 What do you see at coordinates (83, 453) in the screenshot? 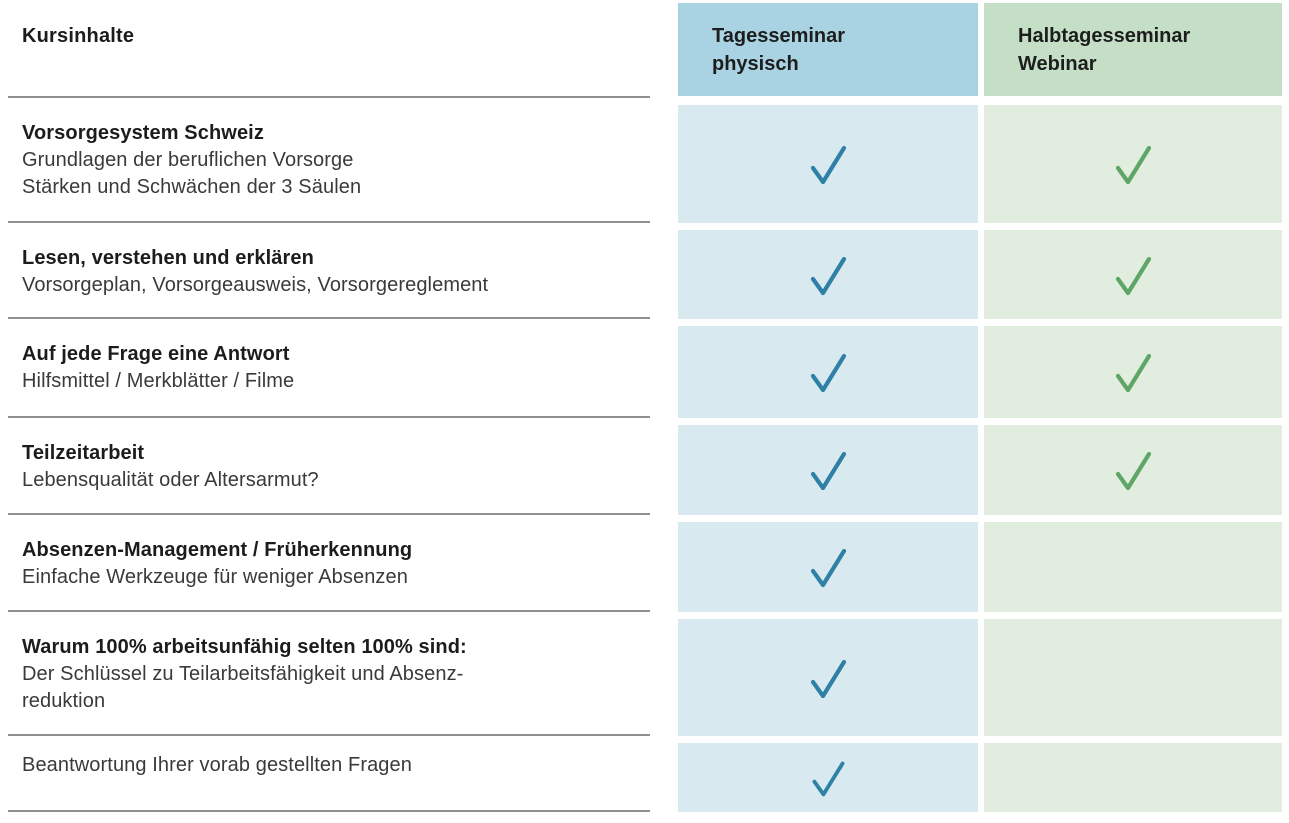
I see `row-title: Teilzeitarbeit` at bounding box center [83, 453].